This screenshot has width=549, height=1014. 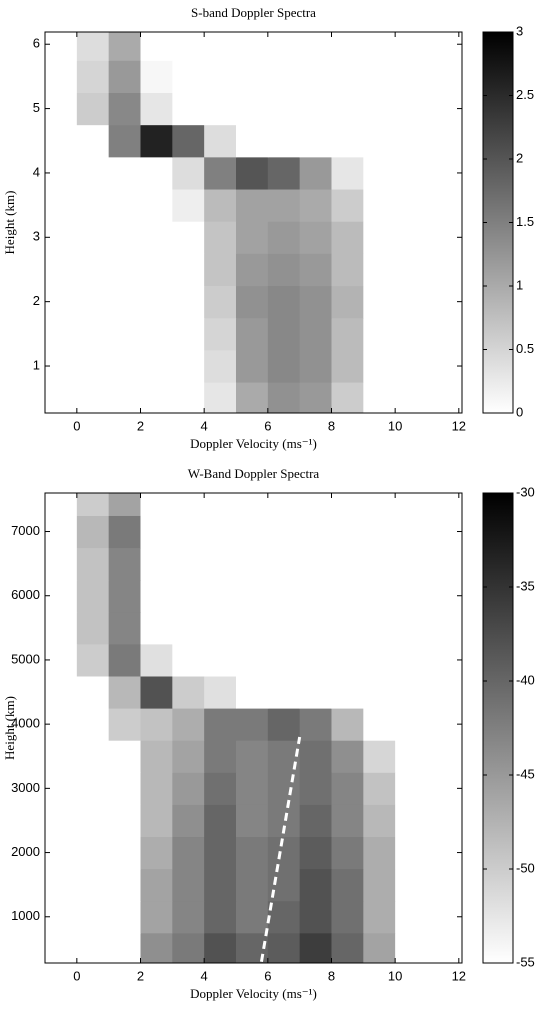 What do you see at coordinates (253, 12) in the screenshot?
I see `chart-title: S-band Doppler Spectra` at bounding box center [253, 12].